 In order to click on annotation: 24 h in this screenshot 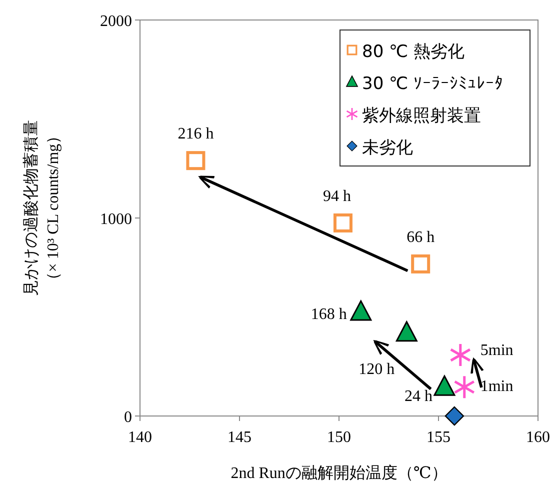, I will do `click(418, 397)`.